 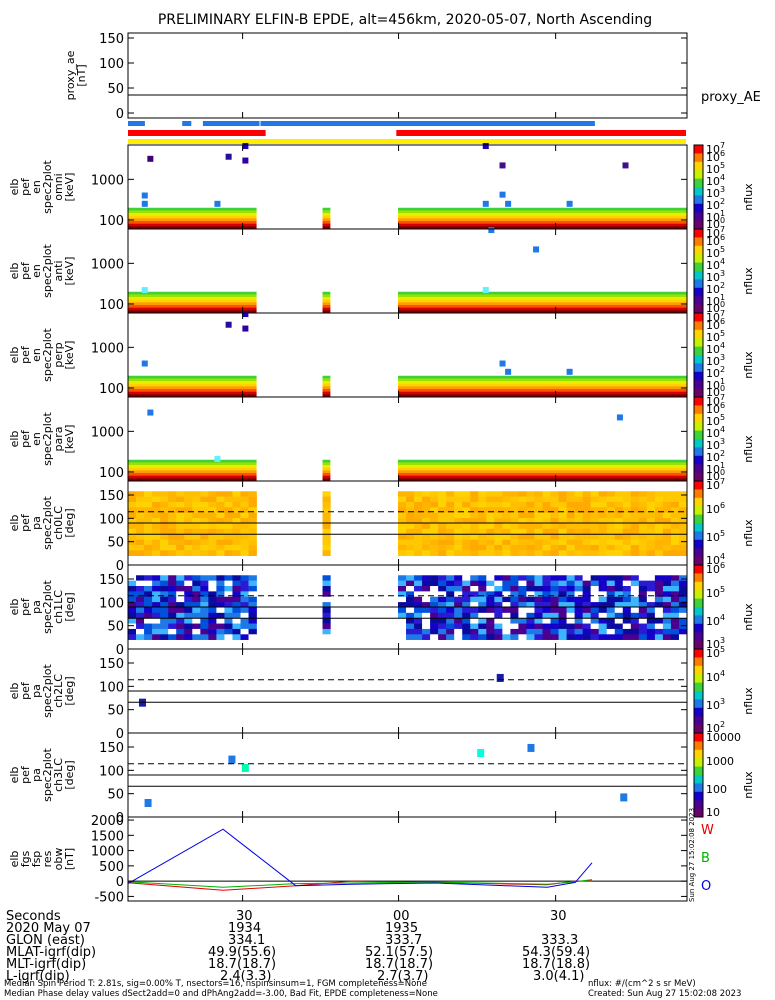 What do you see at coordinates (715, 408) in the screenshot?
I see `colorbar-tick-label: 10⁶` at bounding box center [715, 408].